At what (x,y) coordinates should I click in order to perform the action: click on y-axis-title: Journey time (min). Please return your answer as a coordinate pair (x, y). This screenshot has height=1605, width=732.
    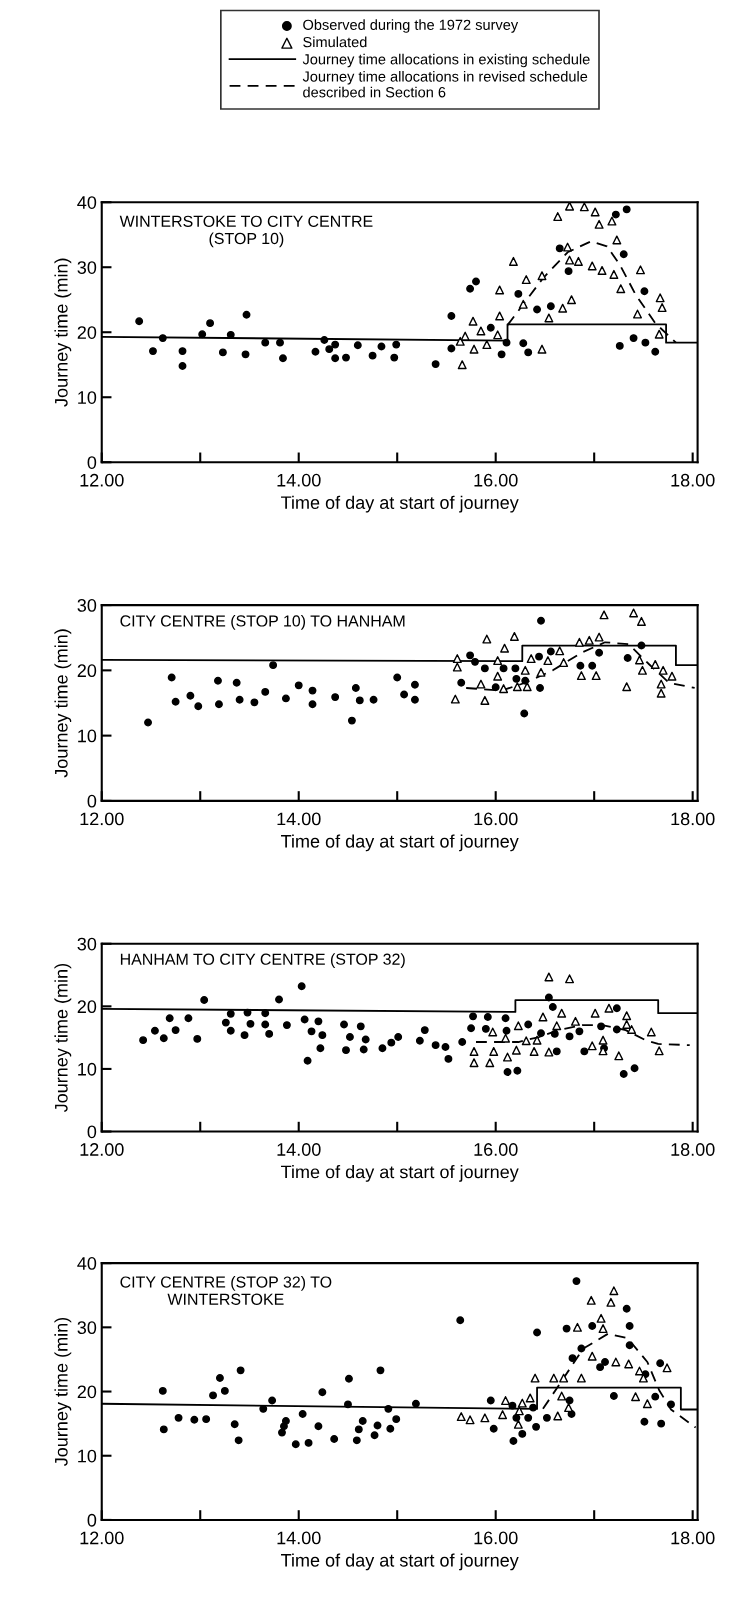
    Looking at the image, I should click on (63, 1038).